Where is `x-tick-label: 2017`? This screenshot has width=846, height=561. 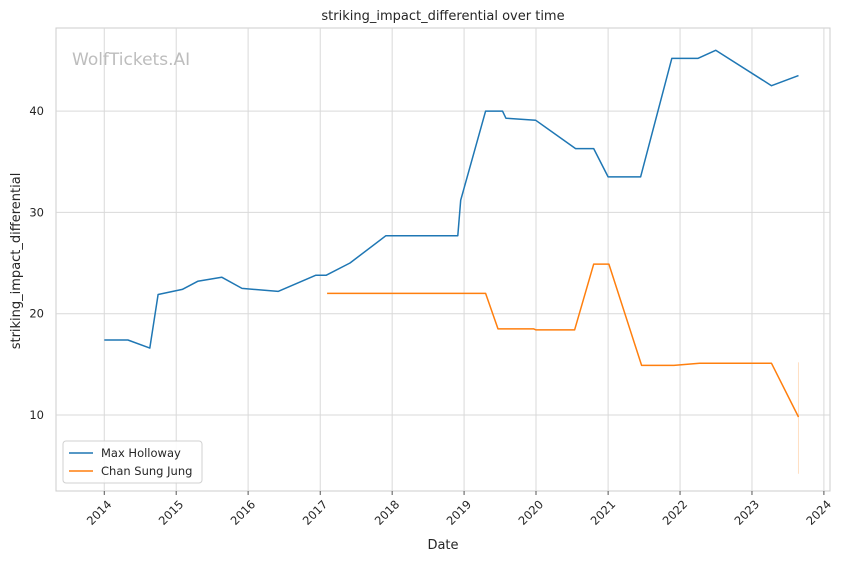
x-tick-label: 2017 is located at coordinates (315, 512).